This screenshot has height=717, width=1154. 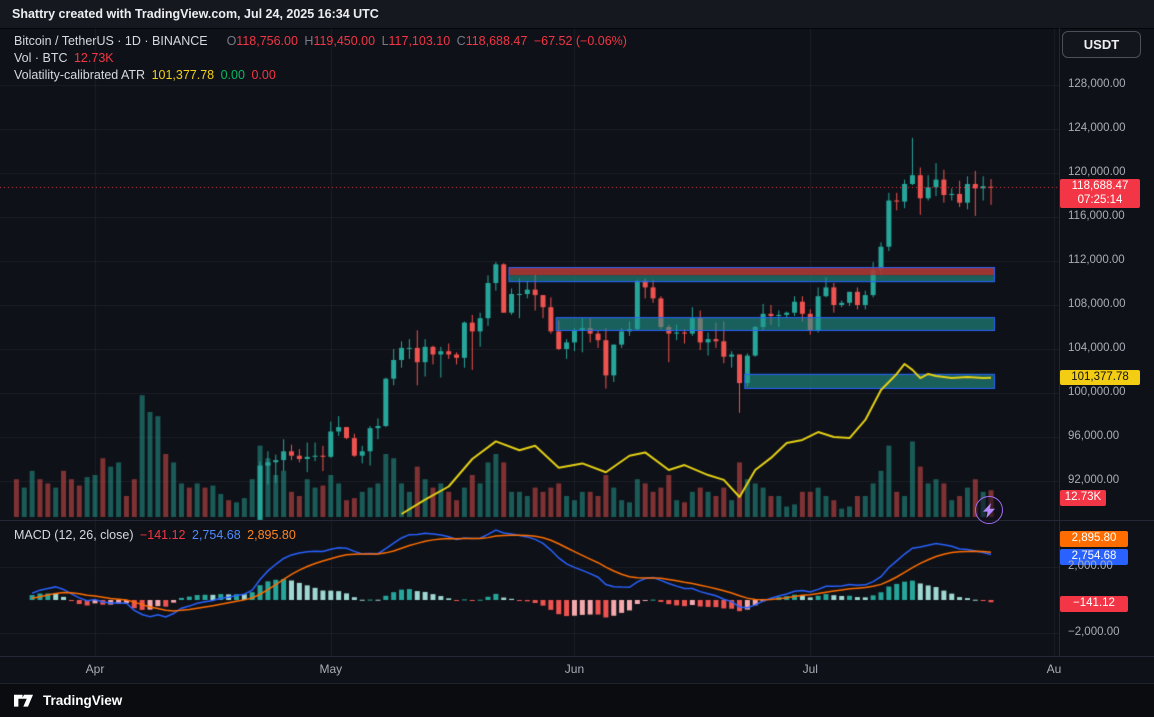 I want to click on price-tick-label: 92,000.00, so click(x=1094, y=480).